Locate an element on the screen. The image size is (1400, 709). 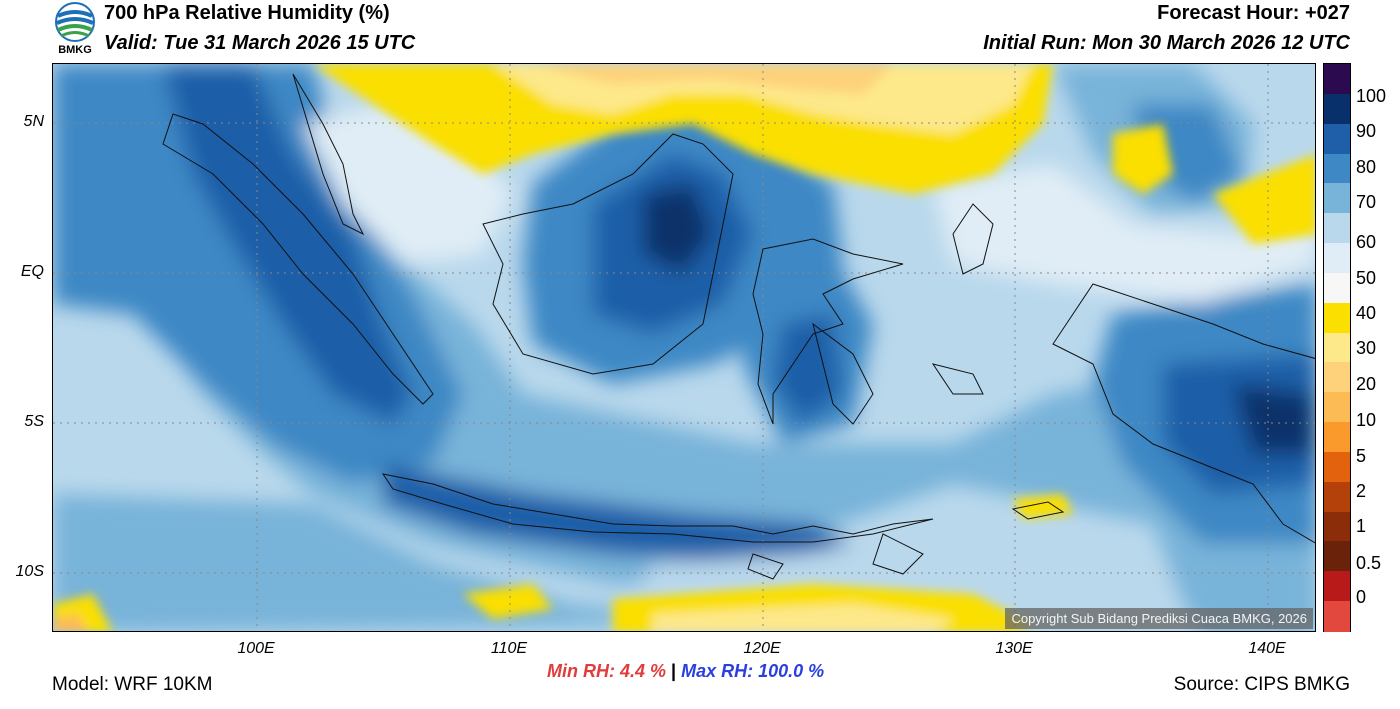
lon-label-120e: 120E is located at coordinates (762, 648).